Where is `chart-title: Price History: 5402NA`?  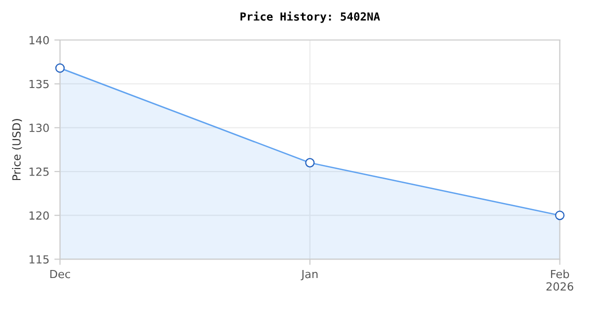 chart-title: Price History: 5402NA is located at coordinates (310, 17).